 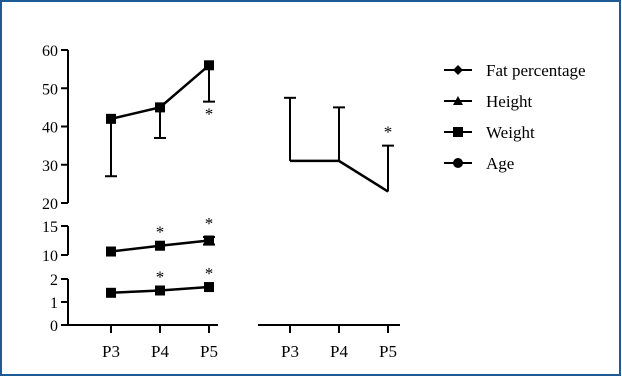 I want to click on legend-label: Age, so click(x=500, y=163).